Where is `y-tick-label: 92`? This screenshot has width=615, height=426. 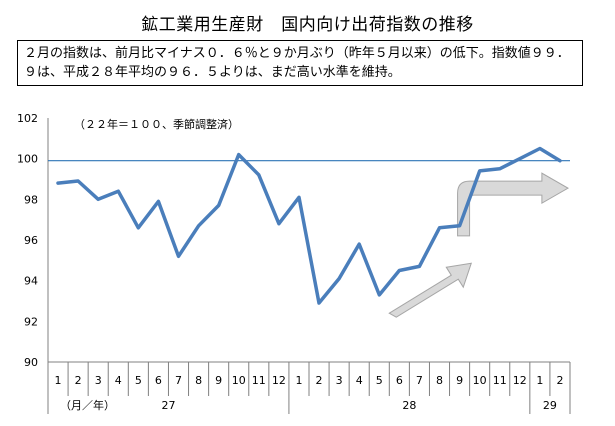
y-tick-label: 92 is located at coordinates (31, 321).